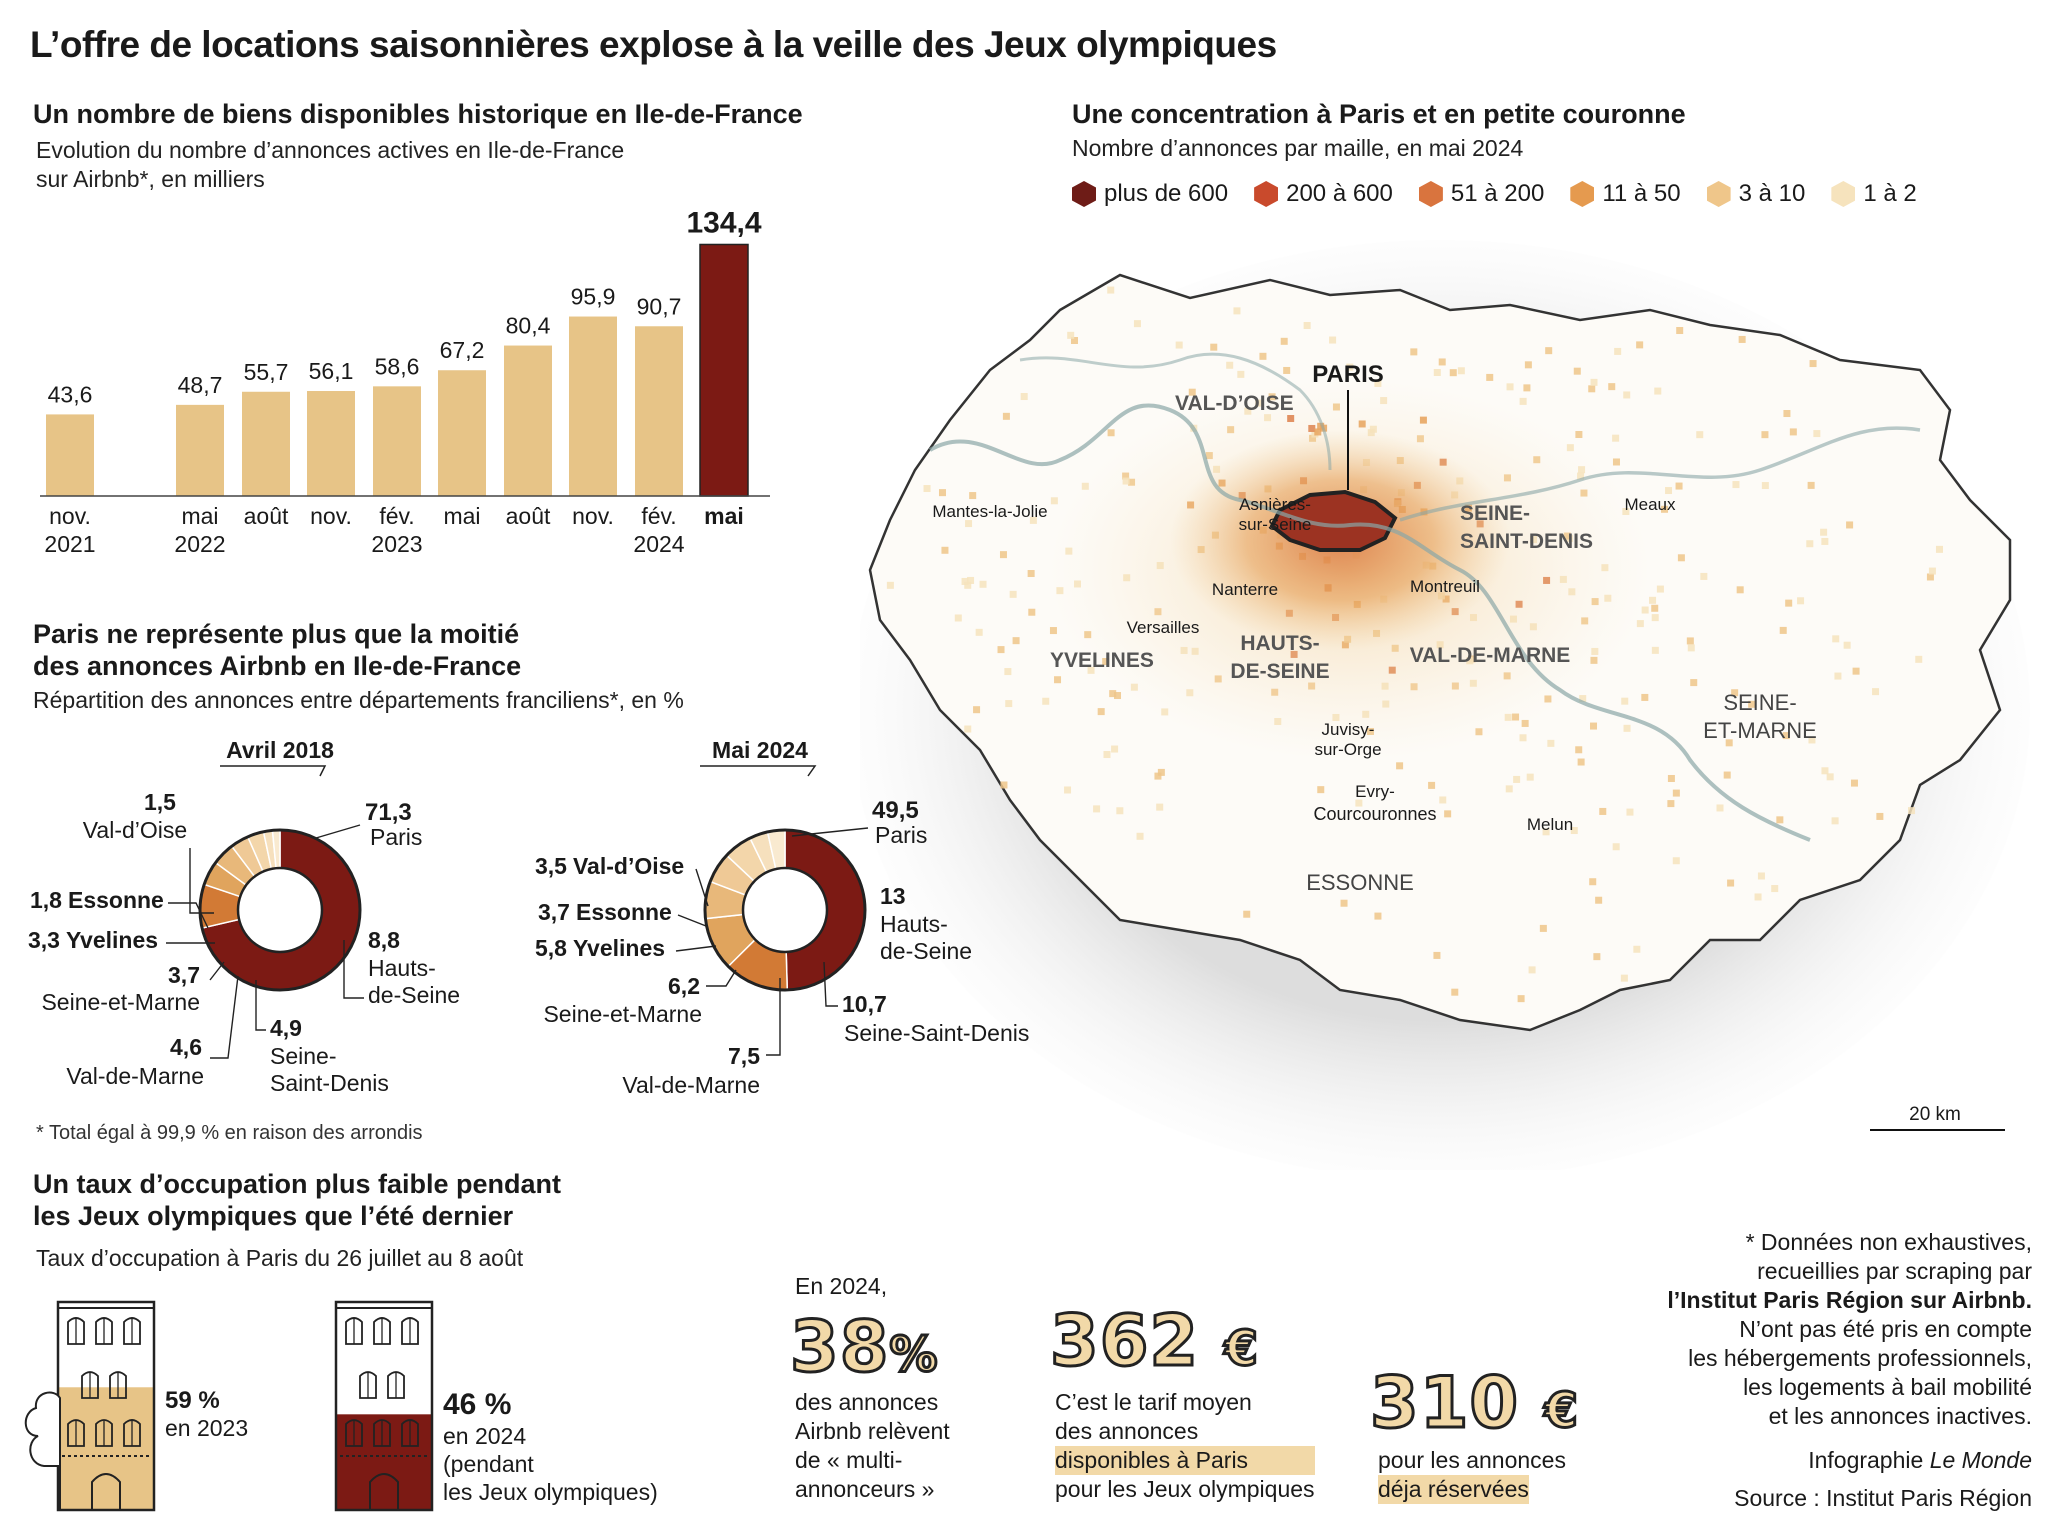  What do you see at coordinates (1279, 657) in the screenshot?
I see `label-hauts-de-seine: HAUTS-DE-SEINE` at bounding box center [1279, 657].